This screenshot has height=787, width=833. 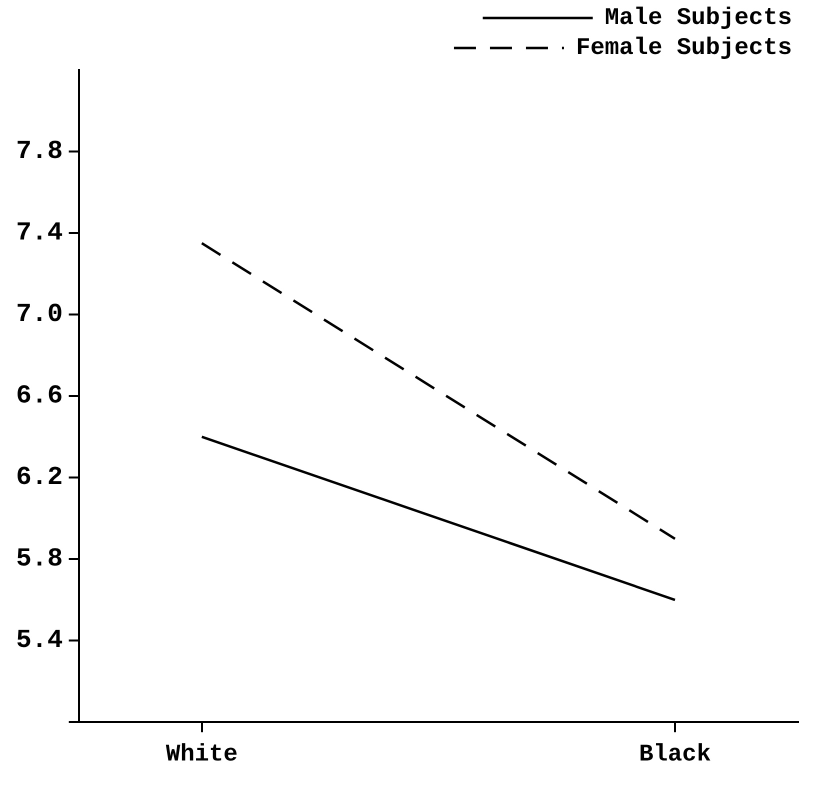 What do you see at coordinates (39, 640) in the screenshot?
I see `y-tick-label: 5.4` at bounding box center [39, 640].